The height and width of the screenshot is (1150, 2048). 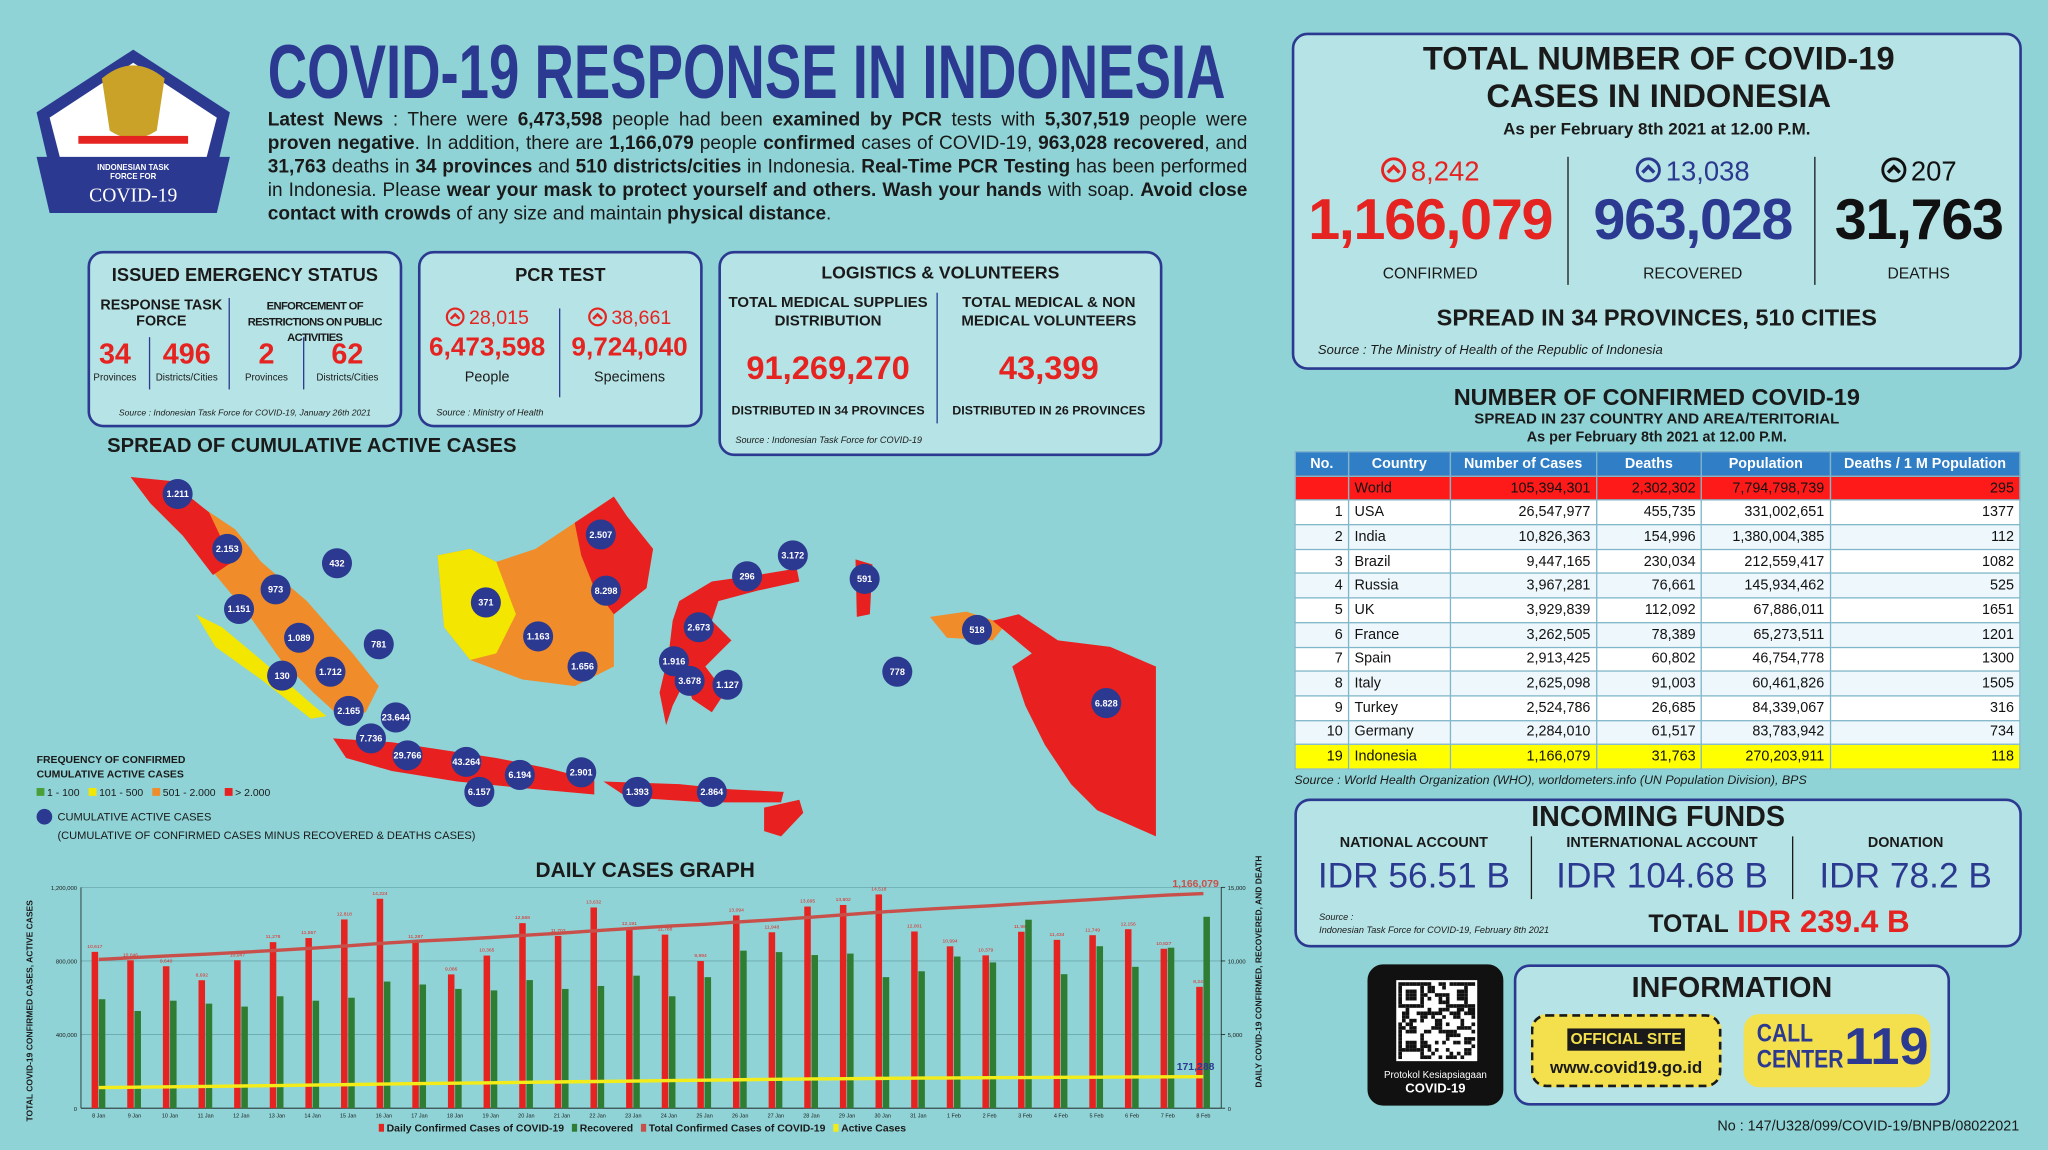 I want to click on x-tick-label: 11 Jan, so click(x=206, y=1116).